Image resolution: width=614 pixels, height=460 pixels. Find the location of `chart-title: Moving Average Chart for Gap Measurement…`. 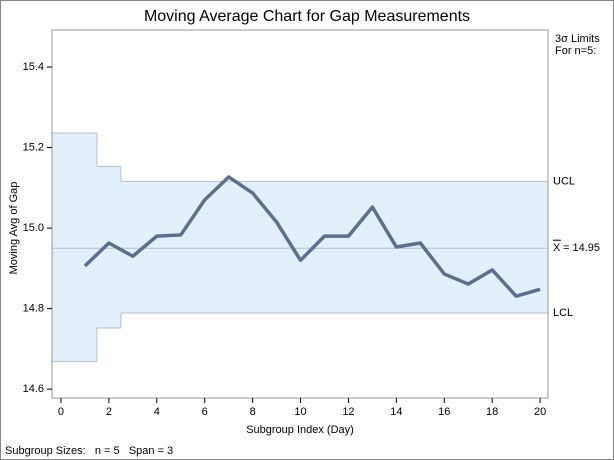

chart-title: Moving Average Chart for Gap Measurement… is located at coordinates (307, 16).